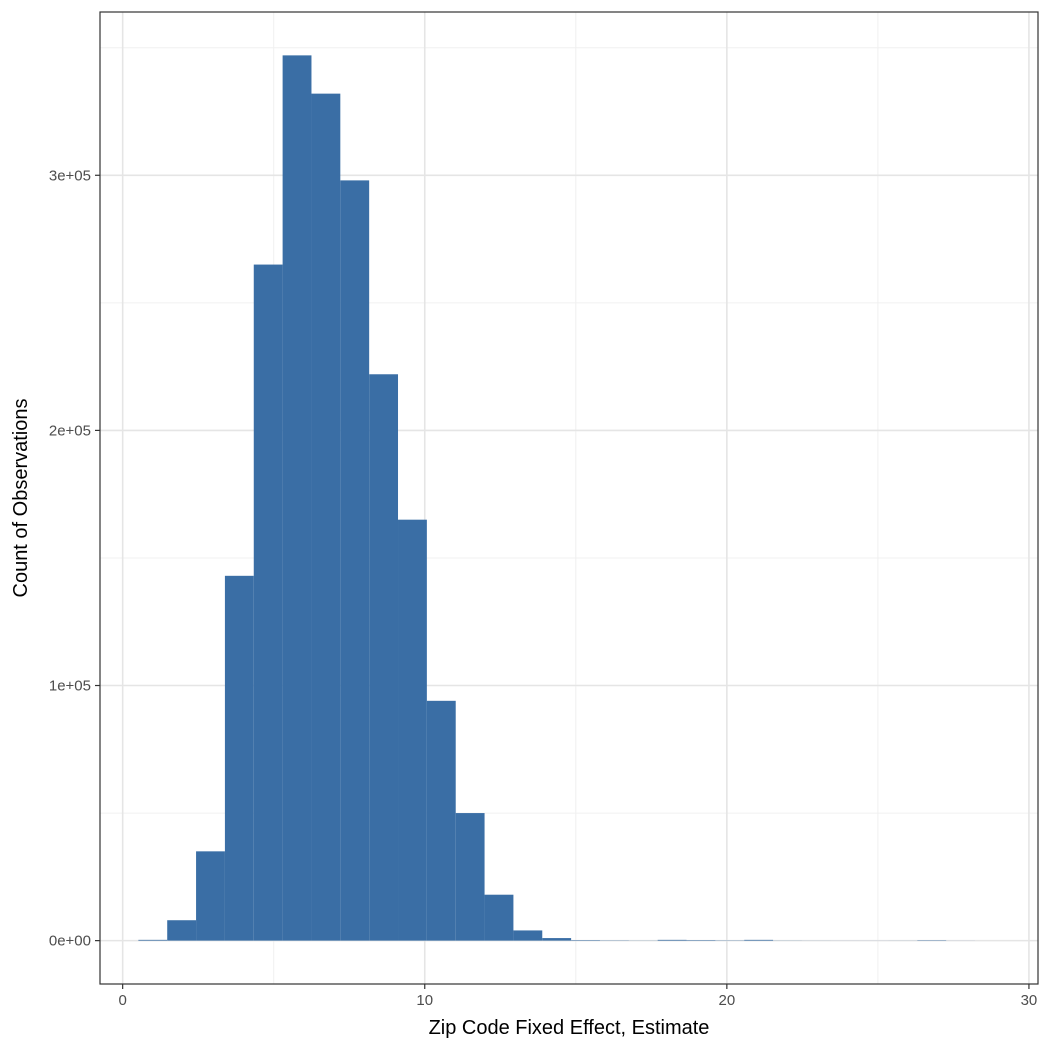 The image size is (1050, 1050). I want to click on x-axis: 0 10 20 30, so click(577, 996).